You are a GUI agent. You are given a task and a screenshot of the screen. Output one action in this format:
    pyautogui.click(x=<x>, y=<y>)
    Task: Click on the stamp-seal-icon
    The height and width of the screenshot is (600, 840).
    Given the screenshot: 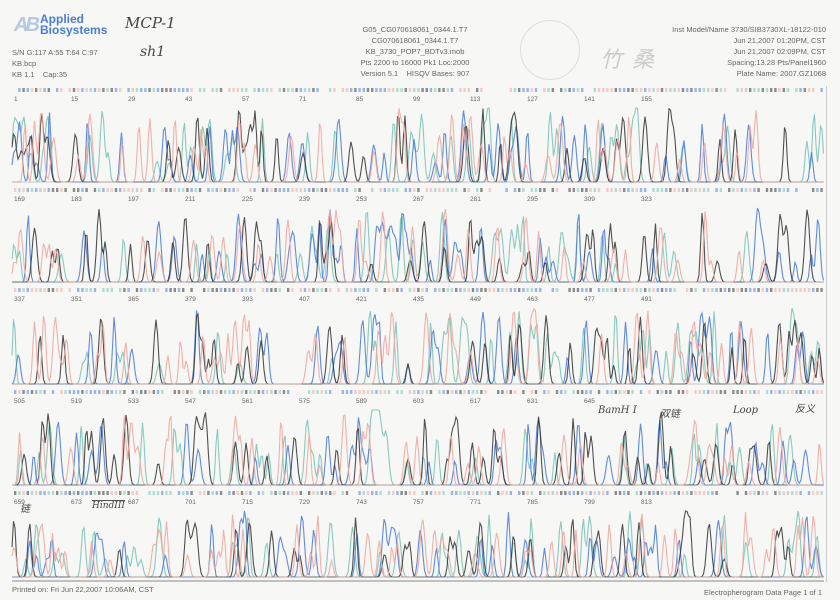 What is the action you would take?
    pyautogui.click(x=550, y=50)
    